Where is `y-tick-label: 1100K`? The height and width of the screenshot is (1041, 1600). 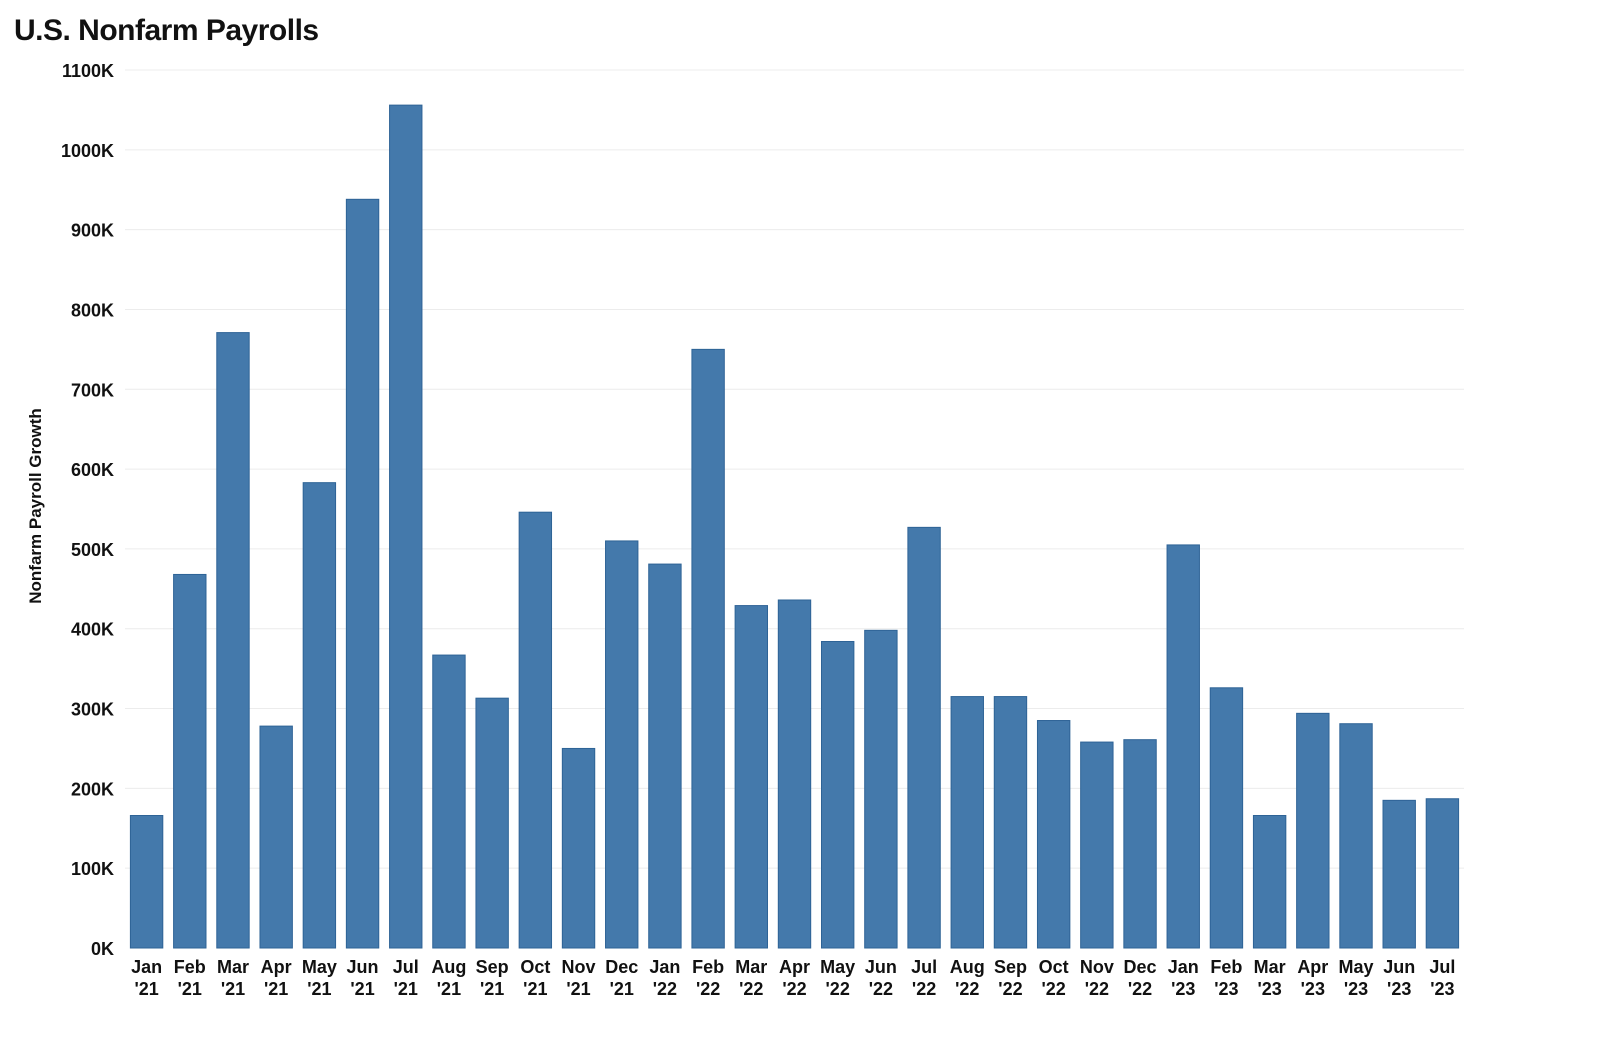
y-tick-label: 1100K is located at coordinates (88, 71).